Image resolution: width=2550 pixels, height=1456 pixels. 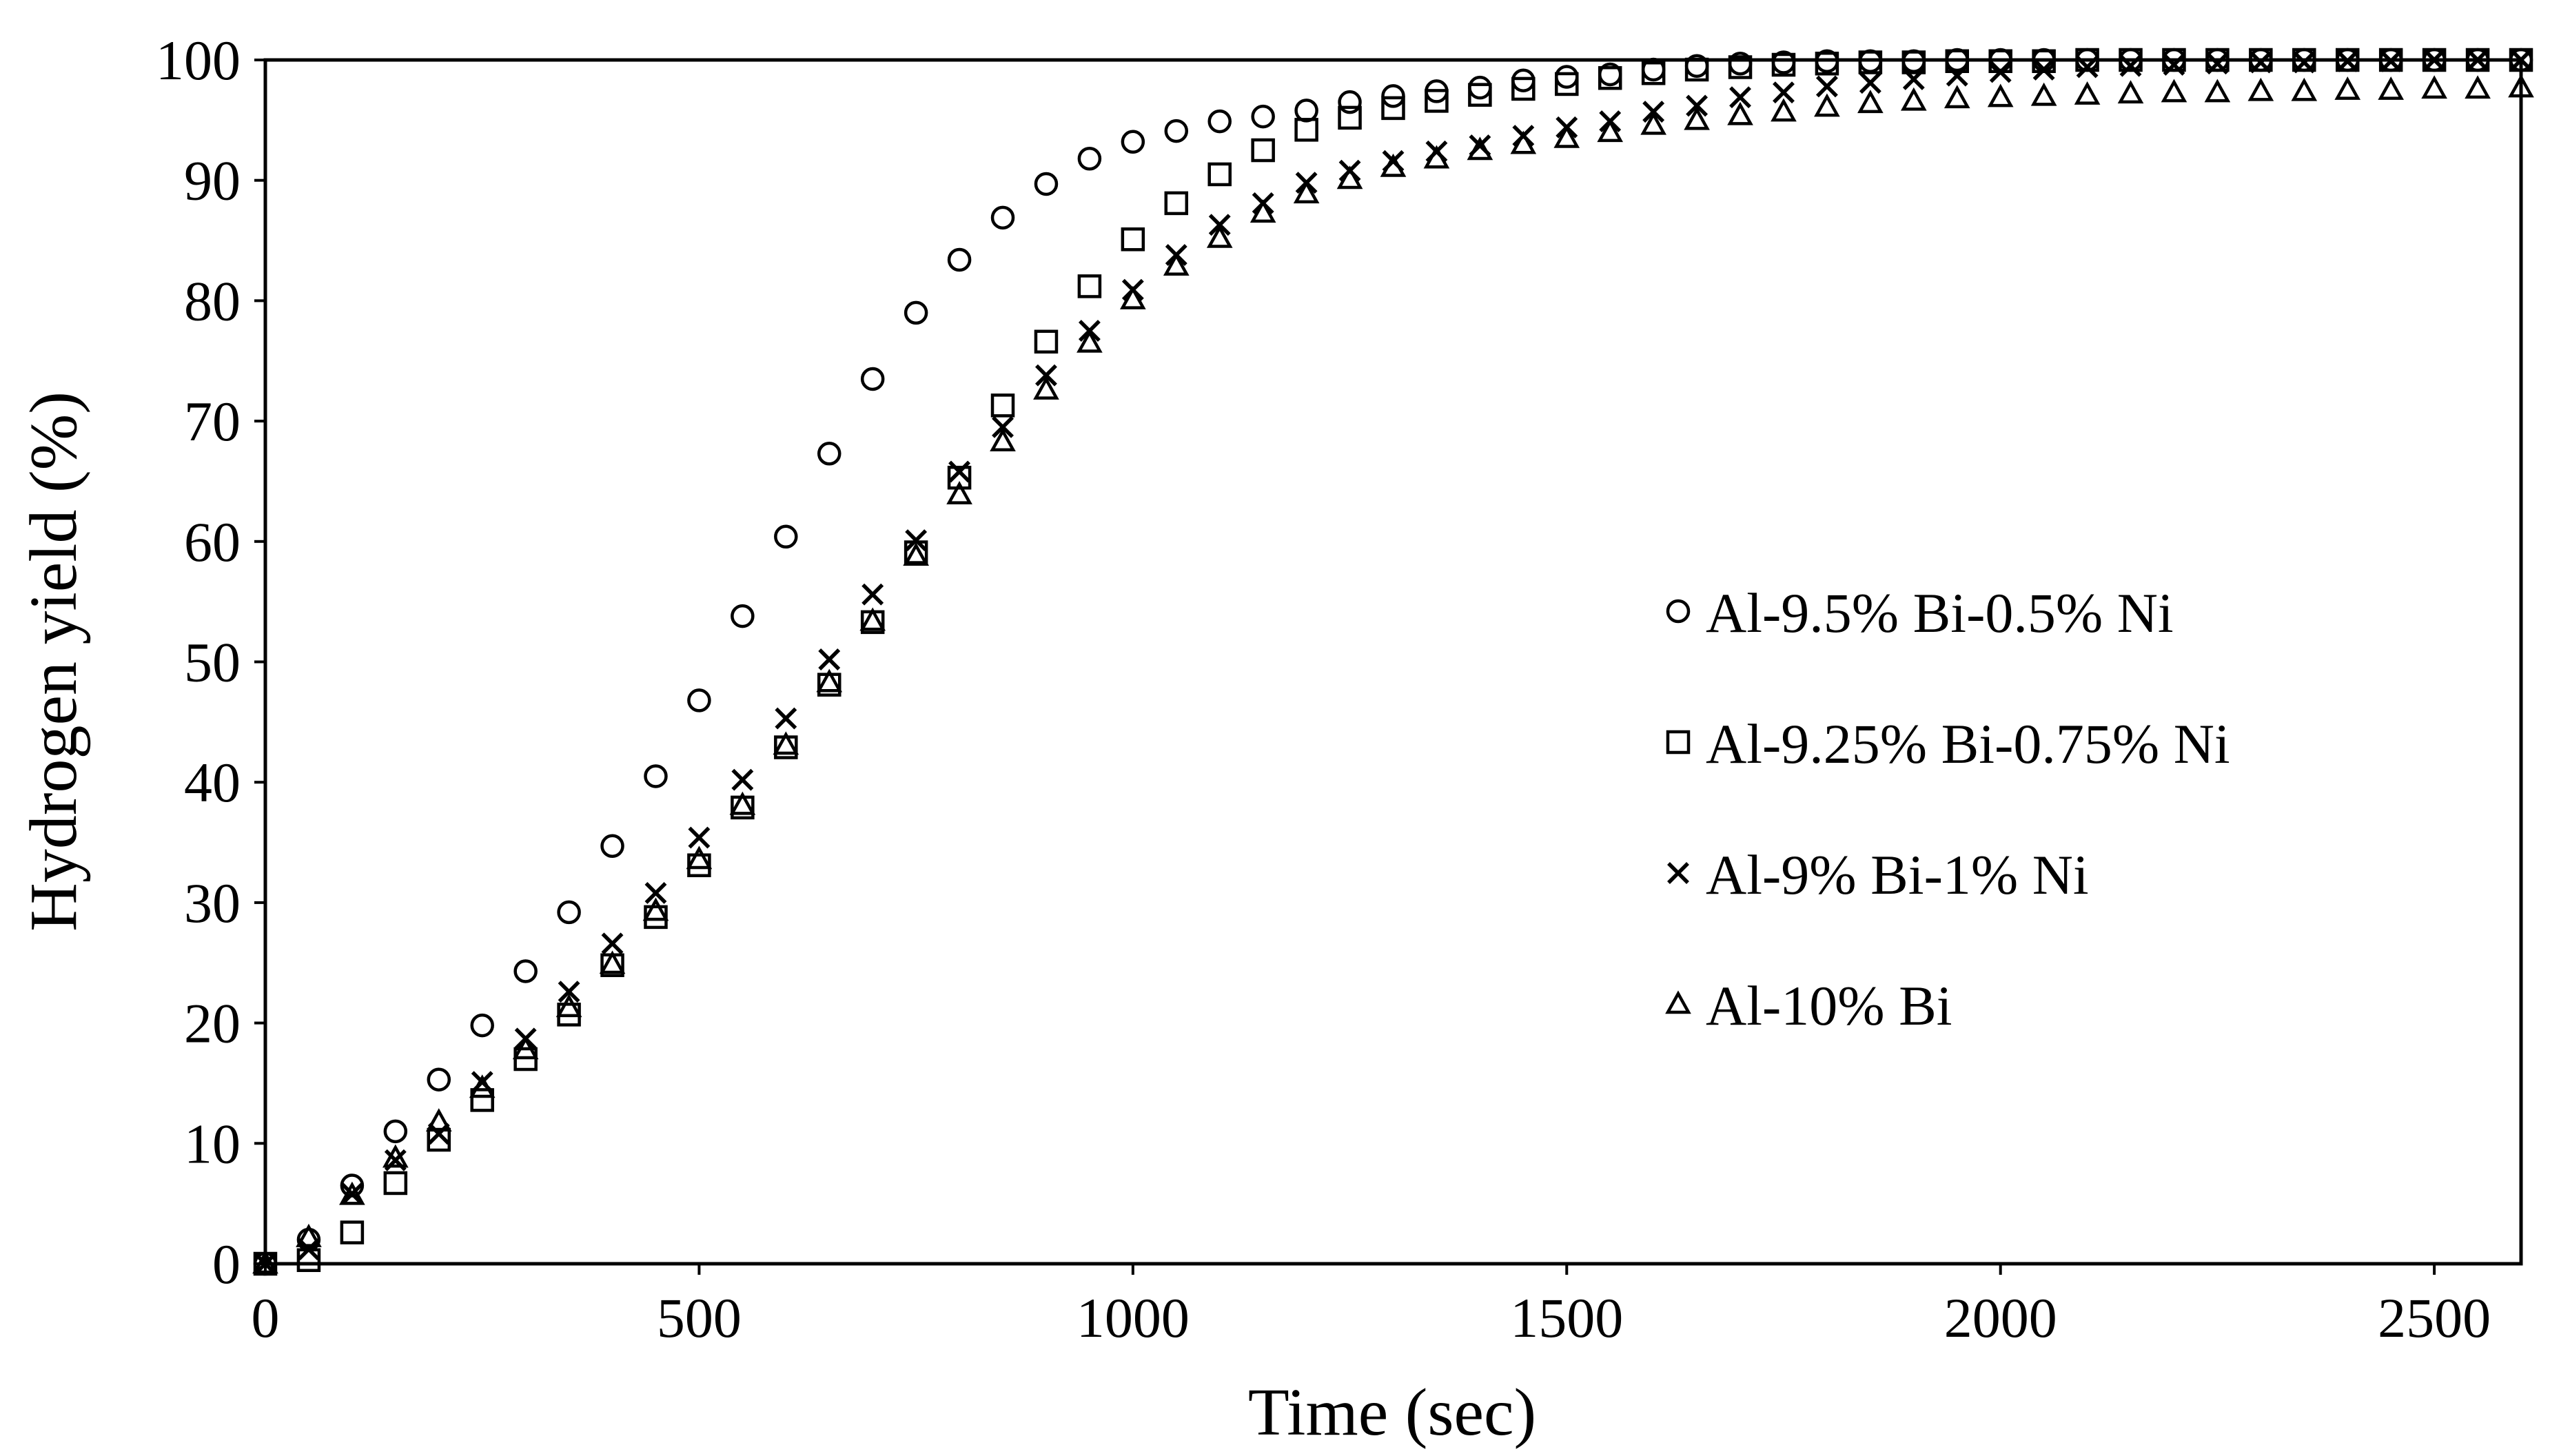 What do you see at coordinates (212, 421) in the screenshot?
I see `y-tick-label: 70` at bounding box center [212, 421].